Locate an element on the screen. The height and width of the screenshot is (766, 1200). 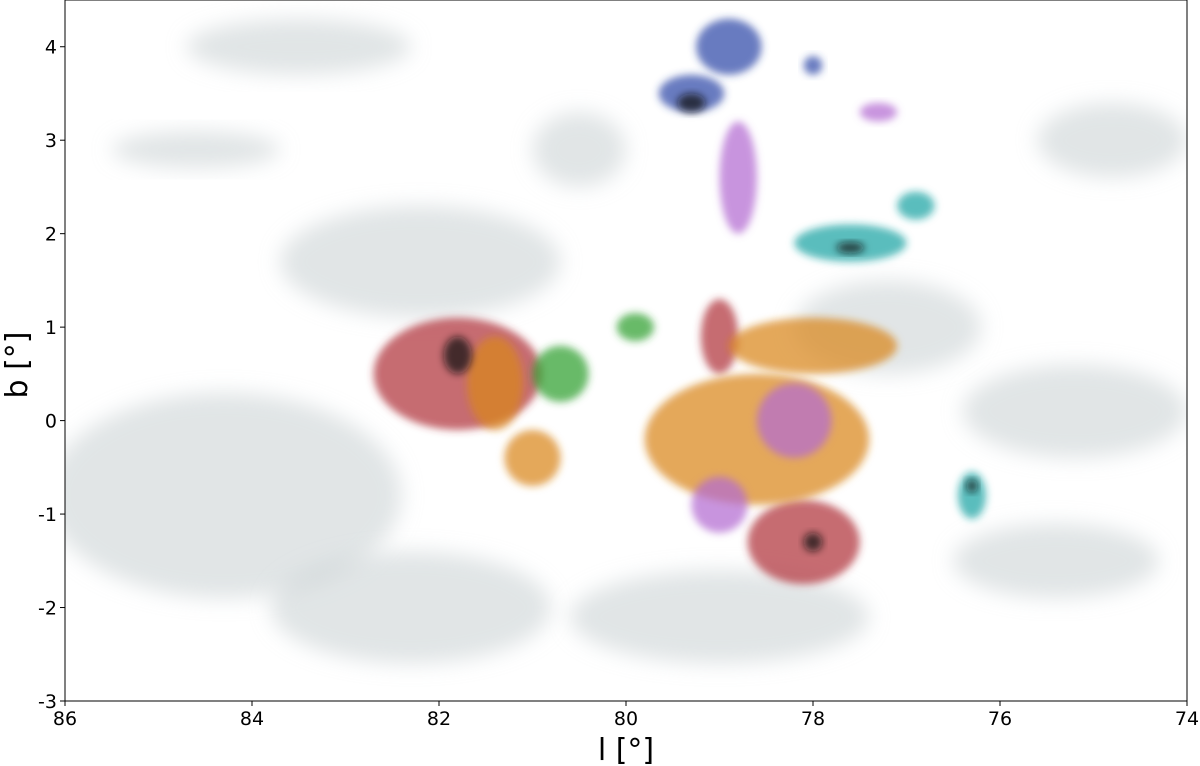
x-tick-label: 80 is located at coordinates (626, 719).